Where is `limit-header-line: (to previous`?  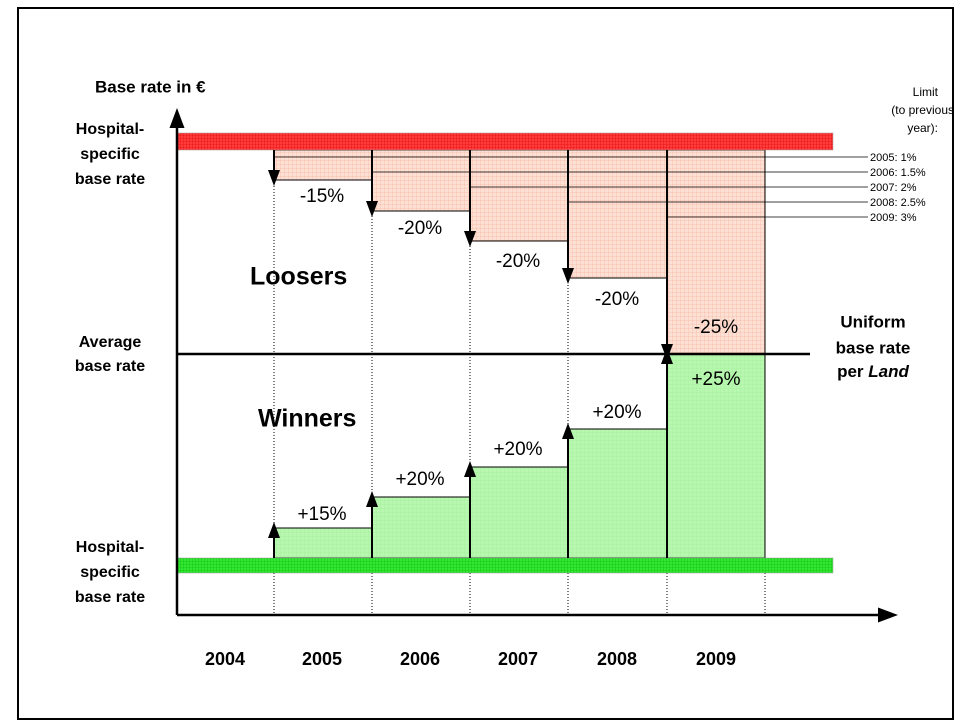 limit-header-line: (to previous is located at coordinates (922, 110).